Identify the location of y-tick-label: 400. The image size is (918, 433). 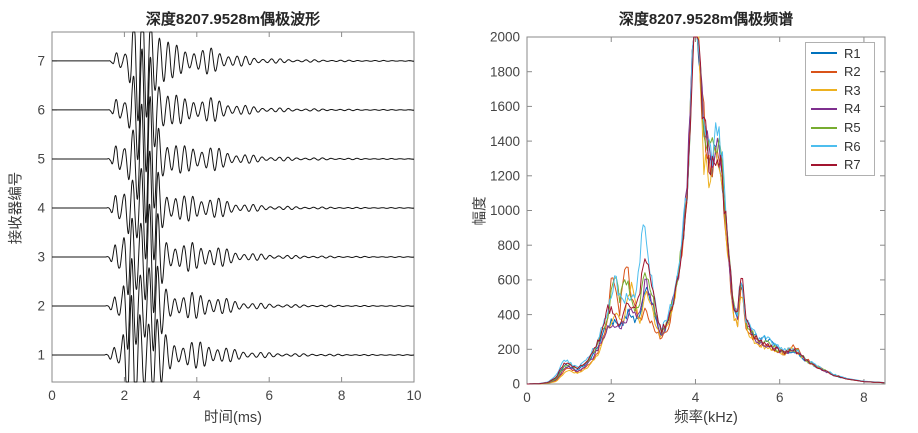
(508, 314).